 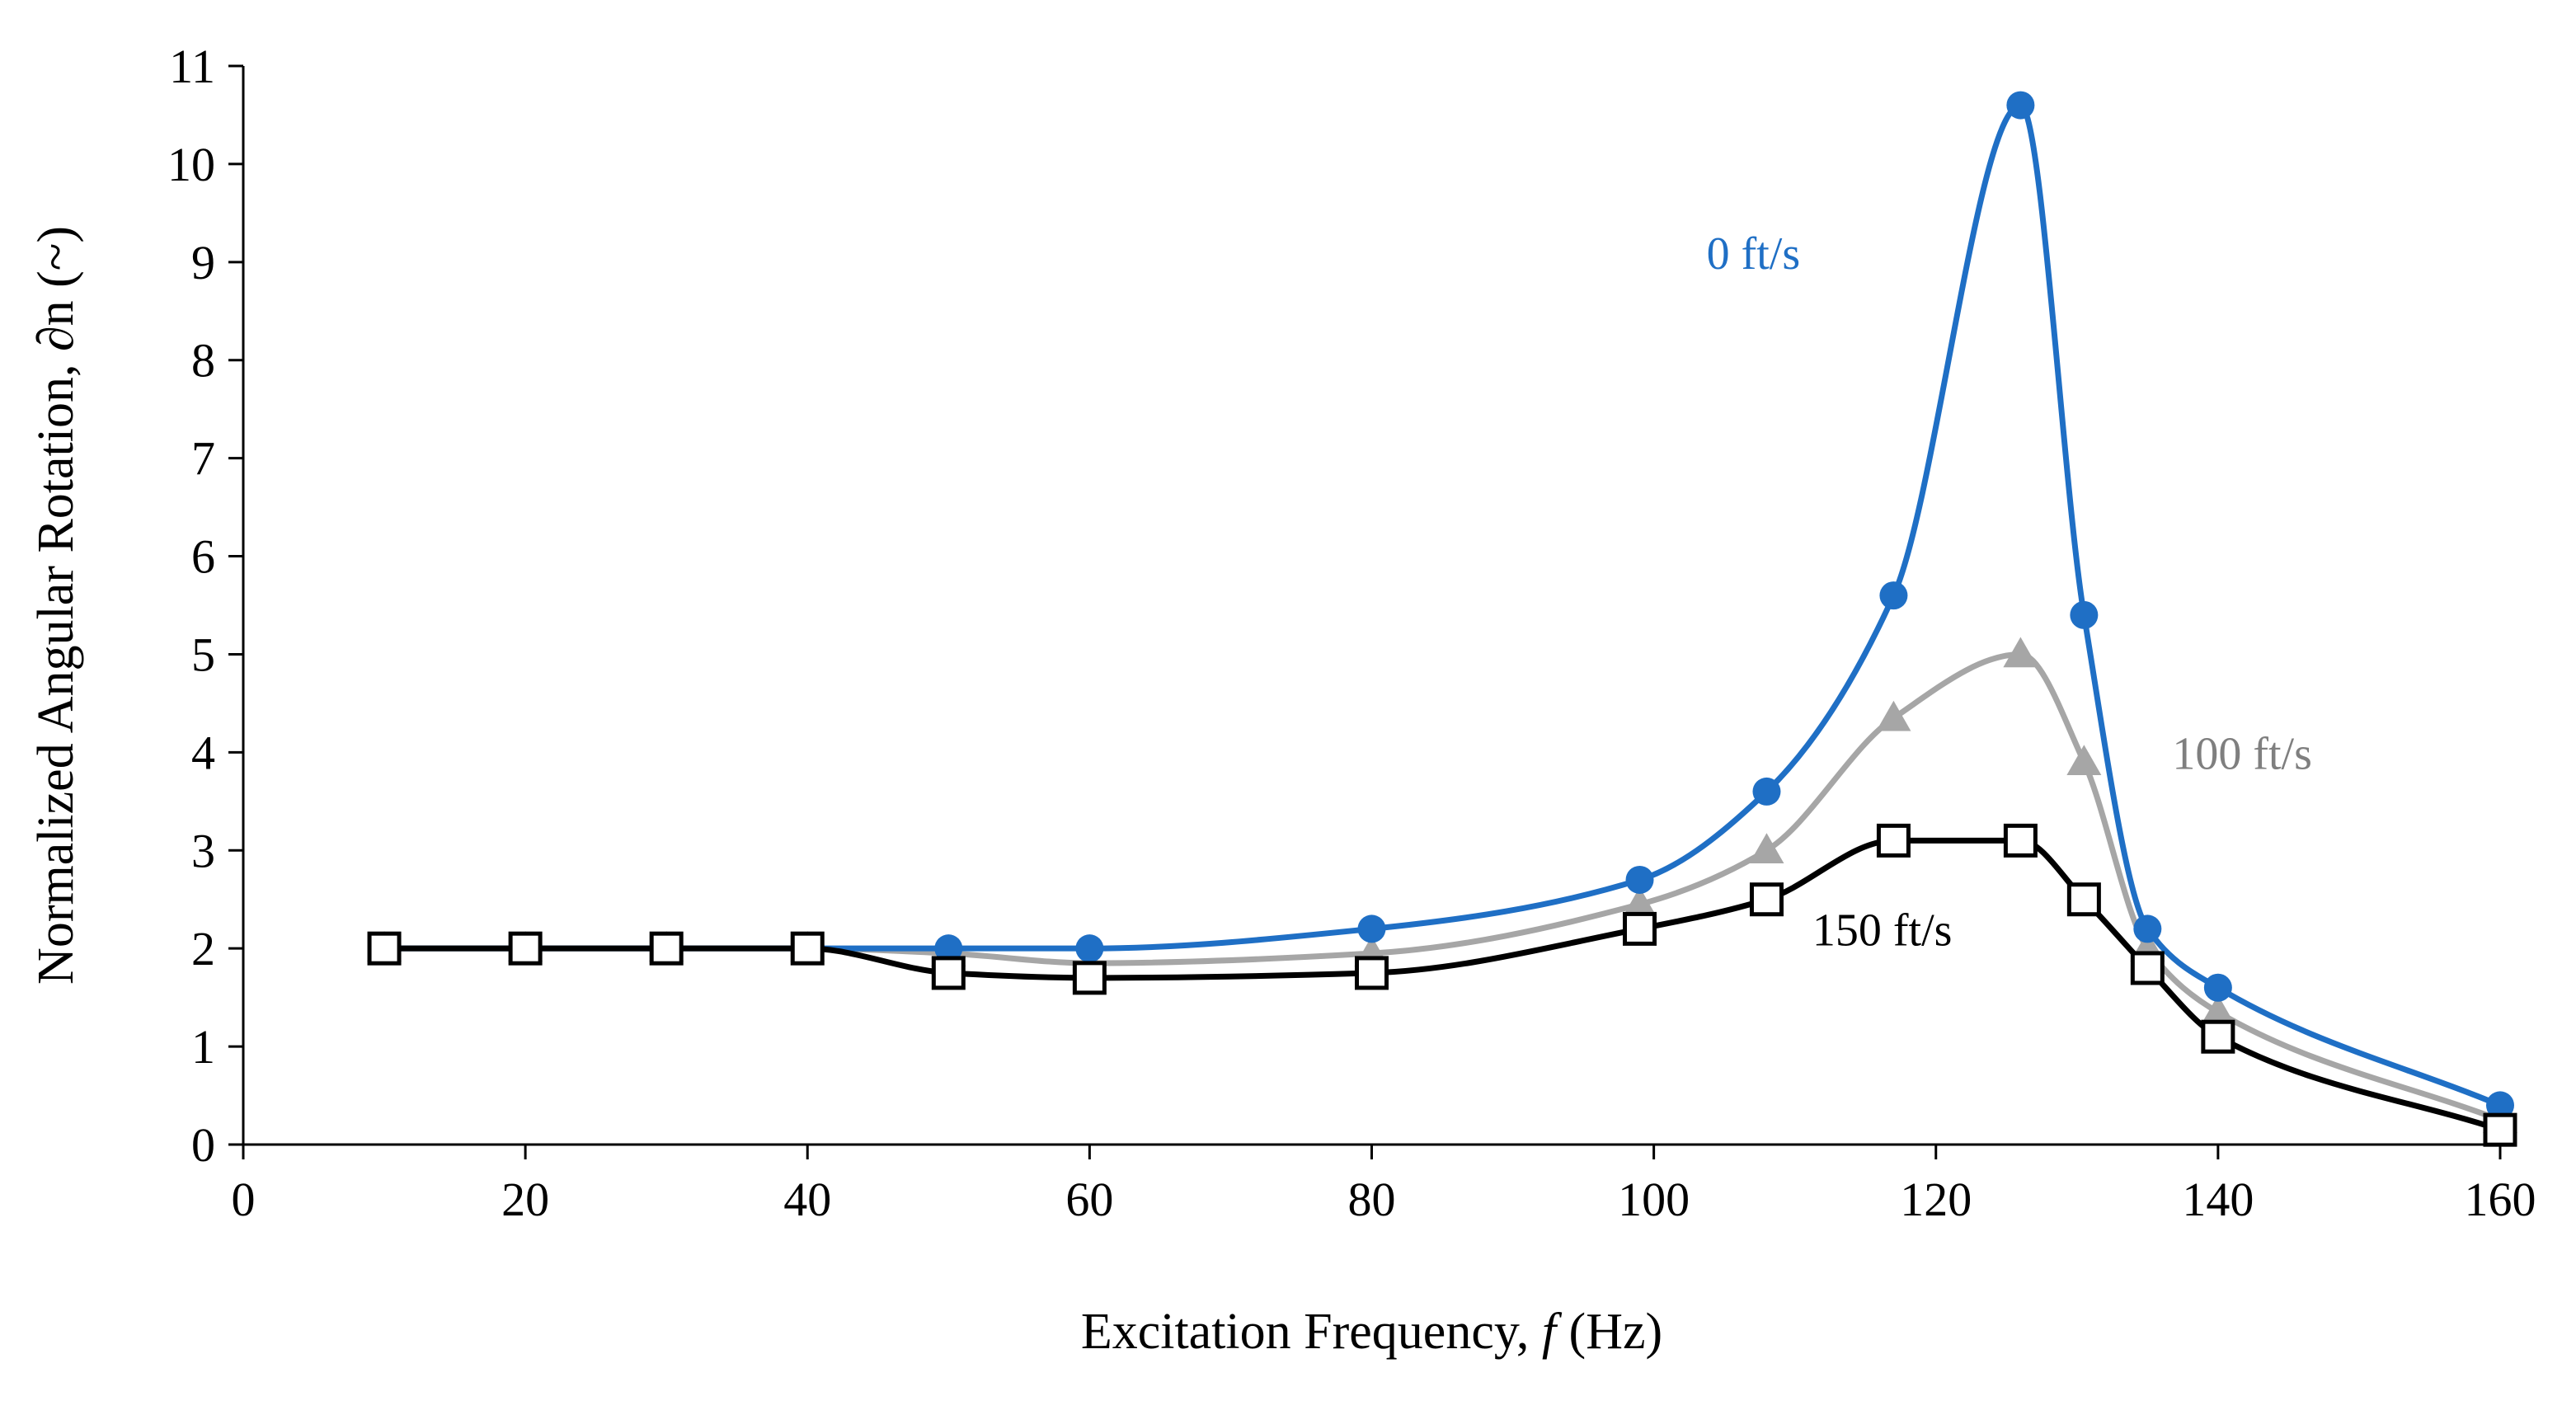 What do you see at coordinates (1372, 1199) in the screenshot?
I see `x-tick-label: 80` at bounding box center [1372, 1199].